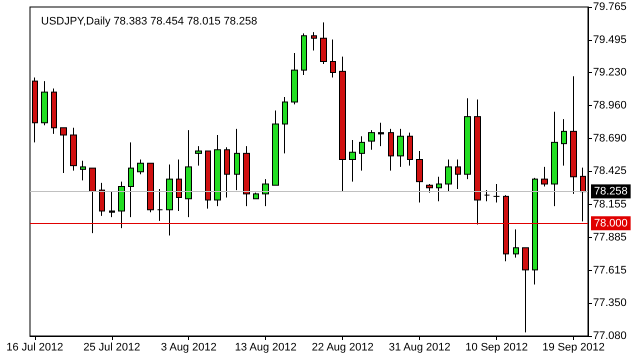 This screenshot has height=360, width=638. I want to click on x-tick-label: 16 Jul 2012, so click(35, 348).